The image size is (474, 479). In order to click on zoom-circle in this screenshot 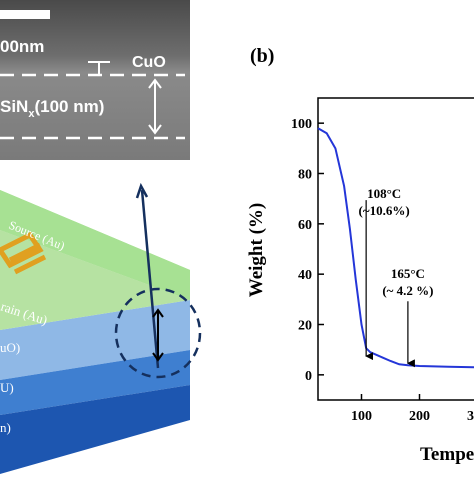, I will do `click(158, 333)`.